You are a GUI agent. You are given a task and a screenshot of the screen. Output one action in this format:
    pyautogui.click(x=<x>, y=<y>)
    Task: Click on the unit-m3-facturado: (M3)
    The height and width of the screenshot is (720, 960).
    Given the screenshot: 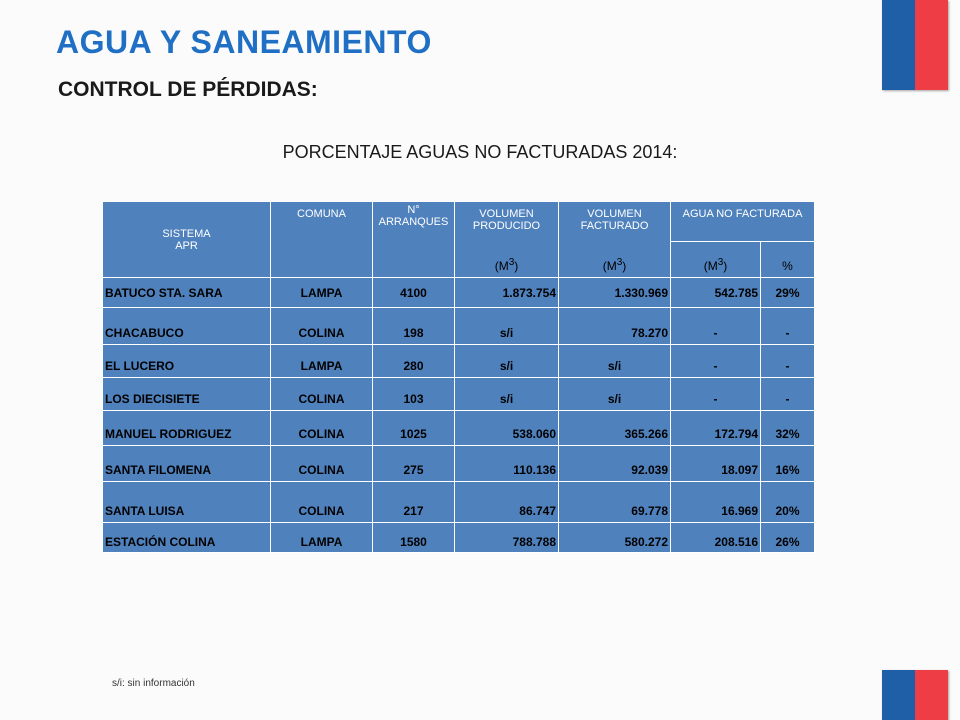 What is the action you would take?
    pyautogui.click(x=614, y=259)
    